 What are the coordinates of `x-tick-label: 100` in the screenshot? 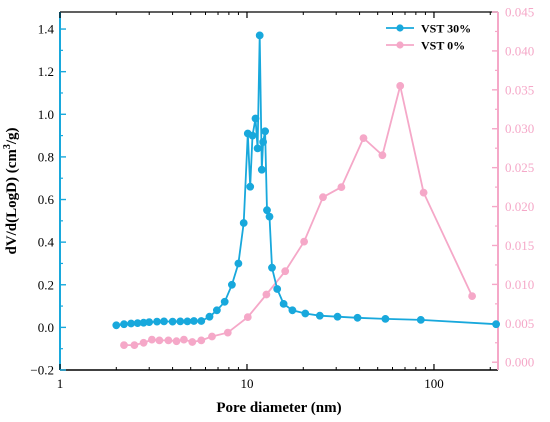 It's located at (434, 383).